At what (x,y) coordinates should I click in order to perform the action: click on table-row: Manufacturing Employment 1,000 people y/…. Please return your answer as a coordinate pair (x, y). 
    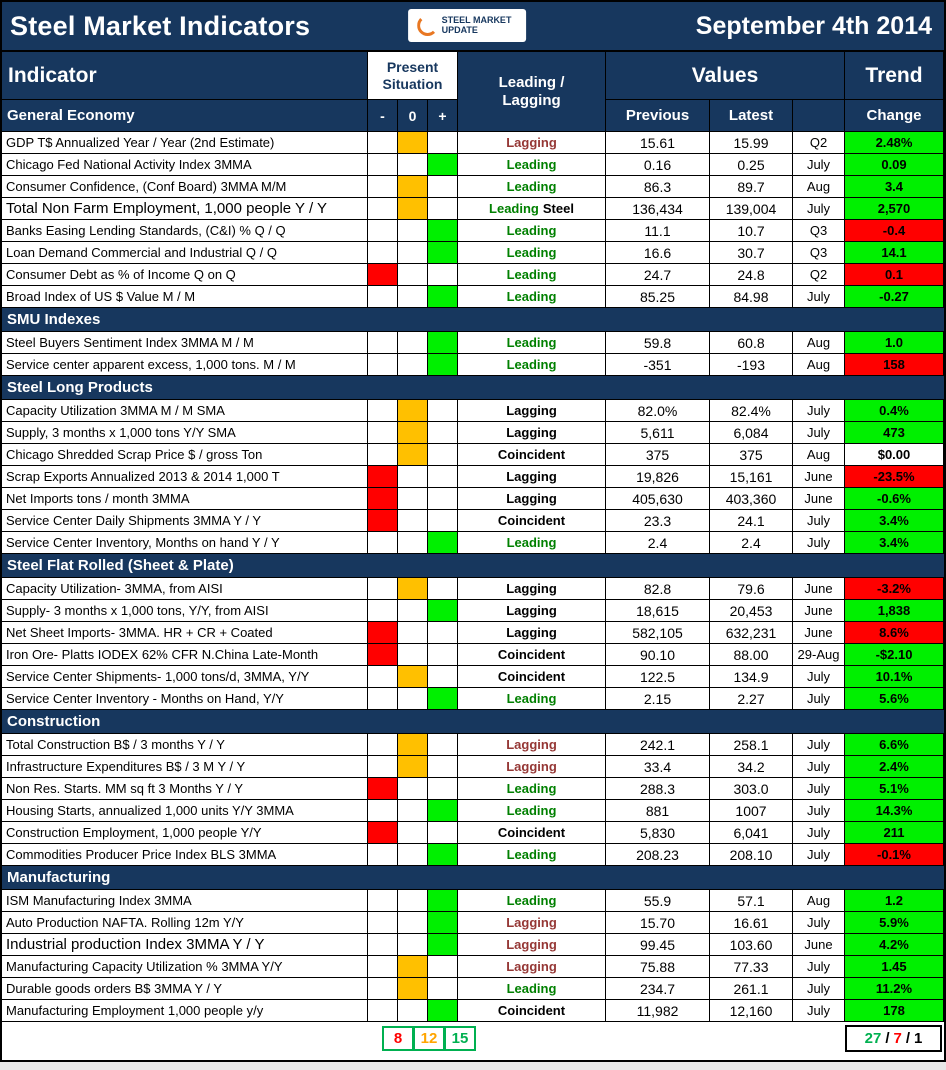
    Looking at the image, I should click on (473, 1011).